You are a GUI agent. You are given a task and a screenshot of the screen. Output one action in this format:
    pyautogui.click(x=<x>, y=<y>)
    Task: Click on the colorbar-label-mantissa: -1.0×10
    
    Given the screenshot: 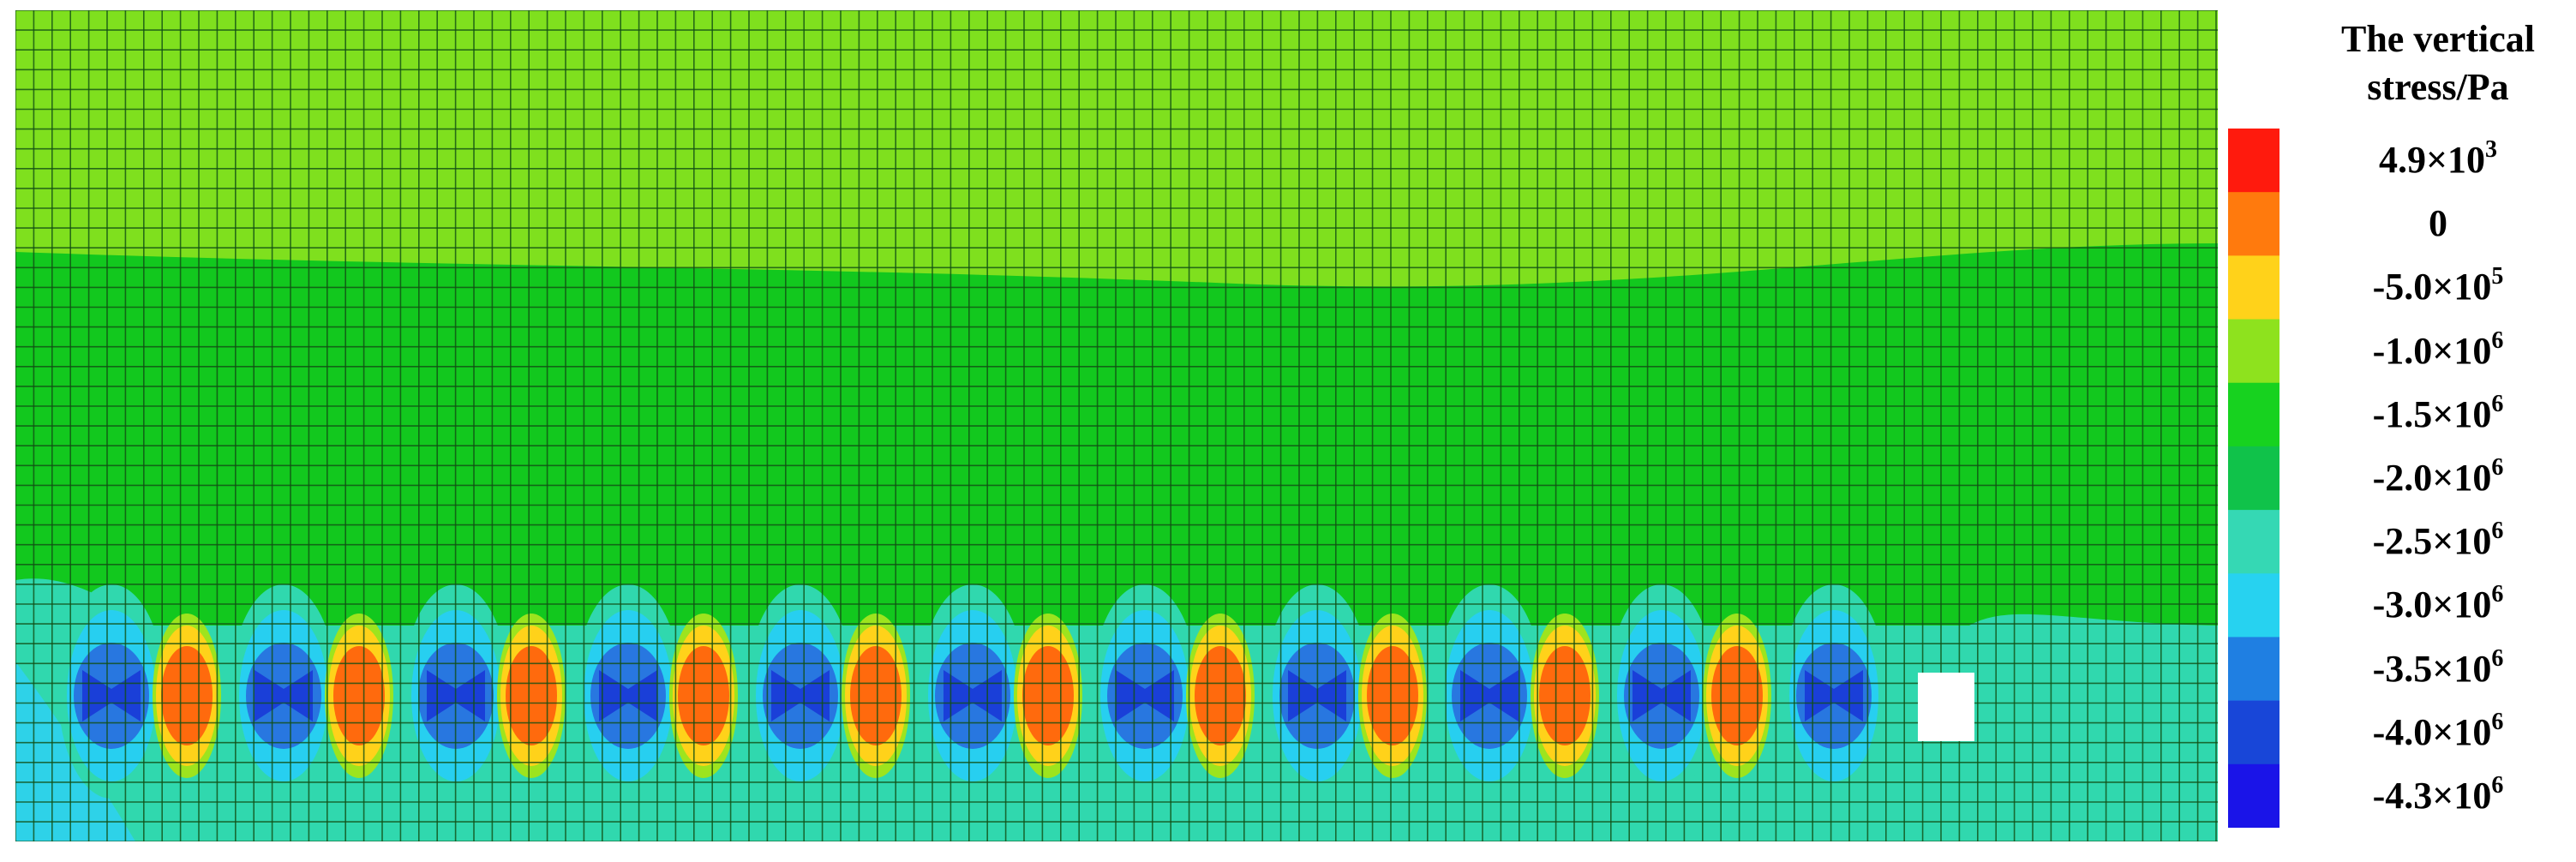 What is the action you would take?
    pyautogui.click(x=2432, y=350)
    